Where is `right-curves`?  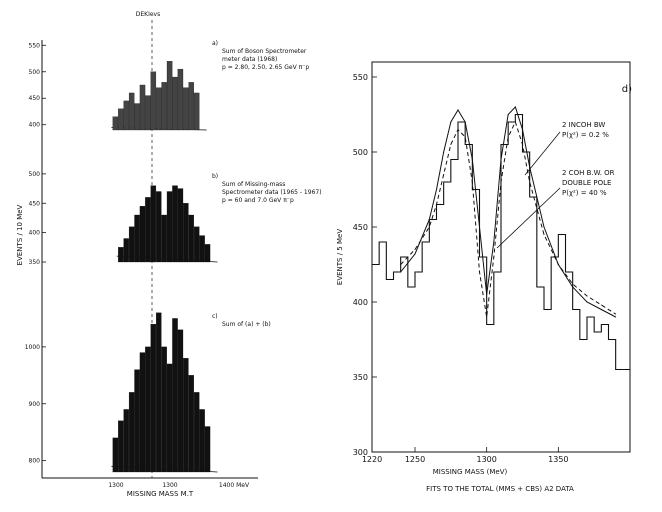 right-curves is located at coordinates (508, 212).